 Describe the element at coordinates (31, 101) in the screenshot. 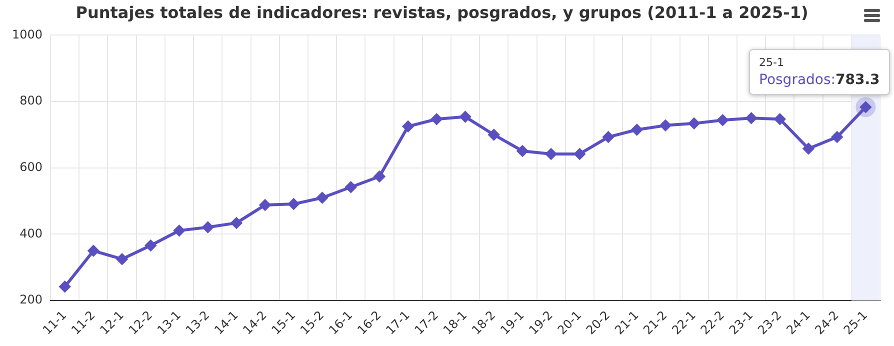

I see `y-tick-label: 800` at that location.